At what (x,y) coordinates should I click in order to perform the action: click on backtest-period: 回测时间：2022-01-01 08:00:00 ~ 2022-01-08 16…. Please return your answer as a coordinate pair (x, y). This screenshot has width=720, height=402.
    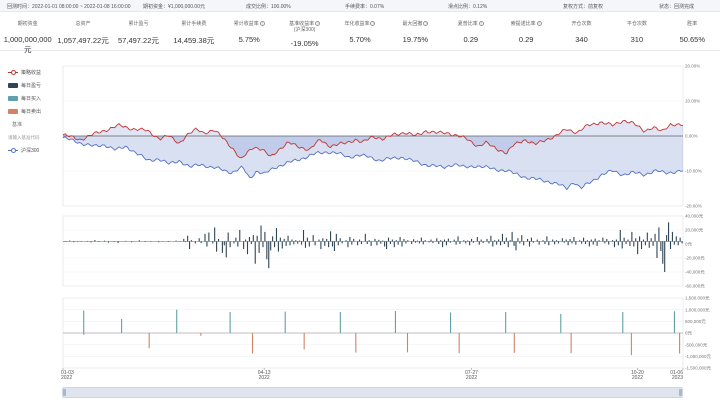
    Looking at the image, I should click on (69, 7).